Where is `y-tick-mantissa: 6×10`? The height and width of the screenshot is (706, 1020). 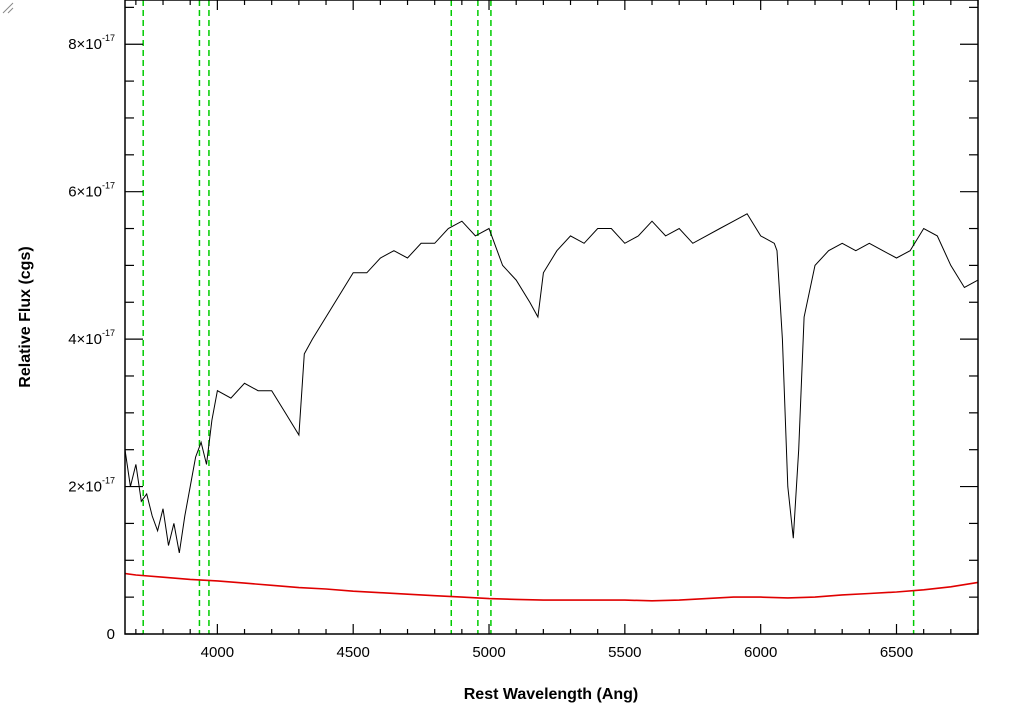
y-tick-mantissa: 6×10 is located at coordinates (85, 192).